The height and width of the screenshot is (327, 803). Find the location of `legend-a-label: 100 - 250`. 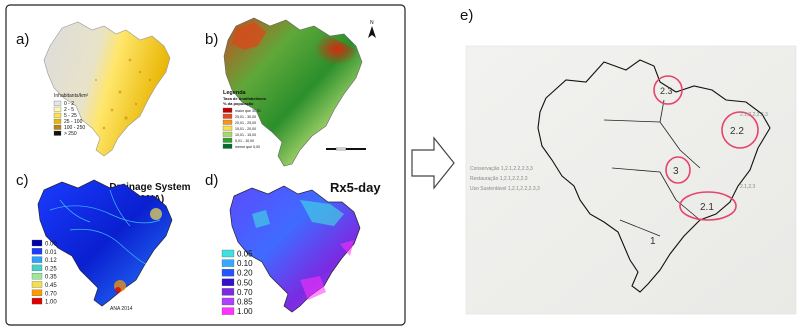

legend-a-label: 100 - 250 is located at coordinates (74, 128).